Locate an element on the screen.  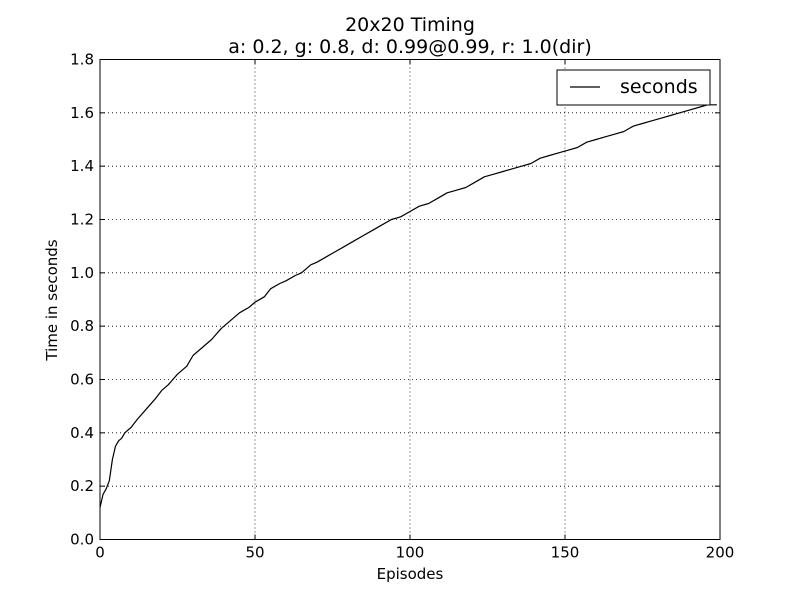
x-axis-label: Episodes is located at coordinates (410, 574).